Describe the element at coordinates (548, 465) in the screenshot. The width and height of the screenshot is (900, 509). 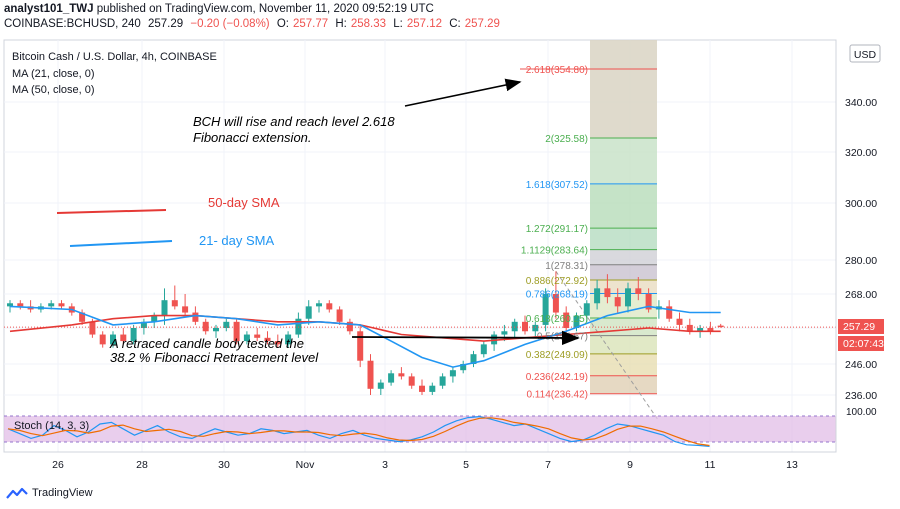
I see `x-tick-label: 7` at that location.